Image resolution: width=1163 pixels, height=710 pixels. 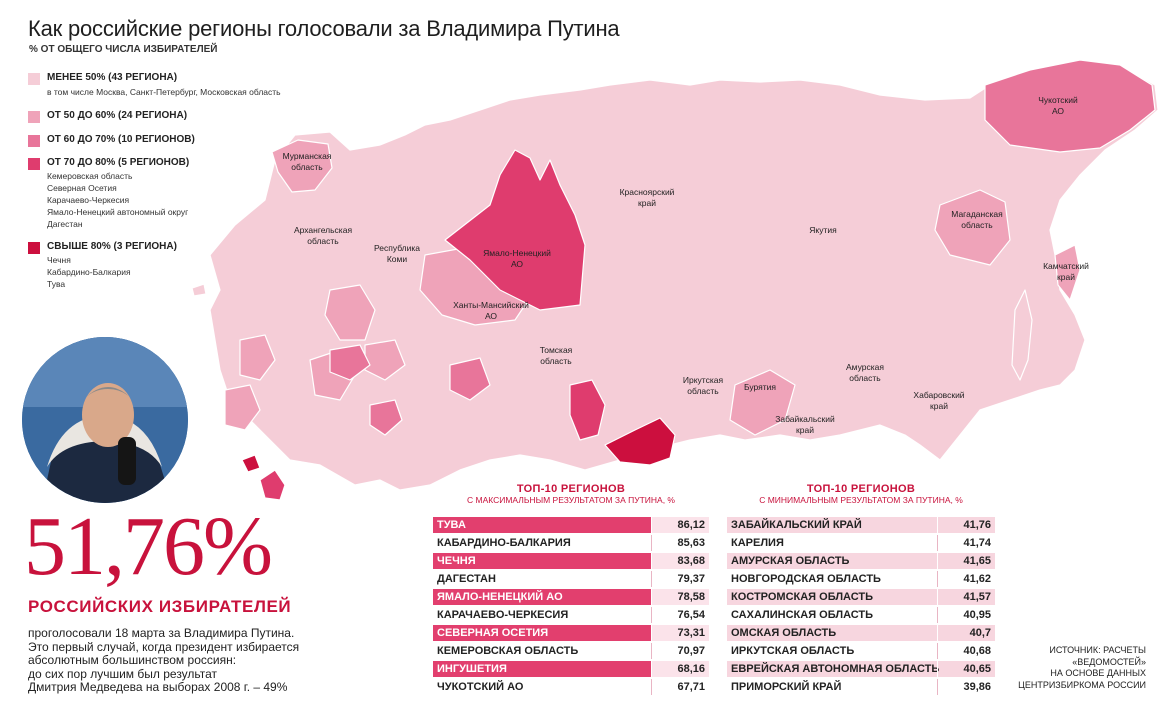 What do you see at coordinates (977, 615) in the screenshot?
I see `table-cell-value: 40,95` at bounding box center [977, 615].